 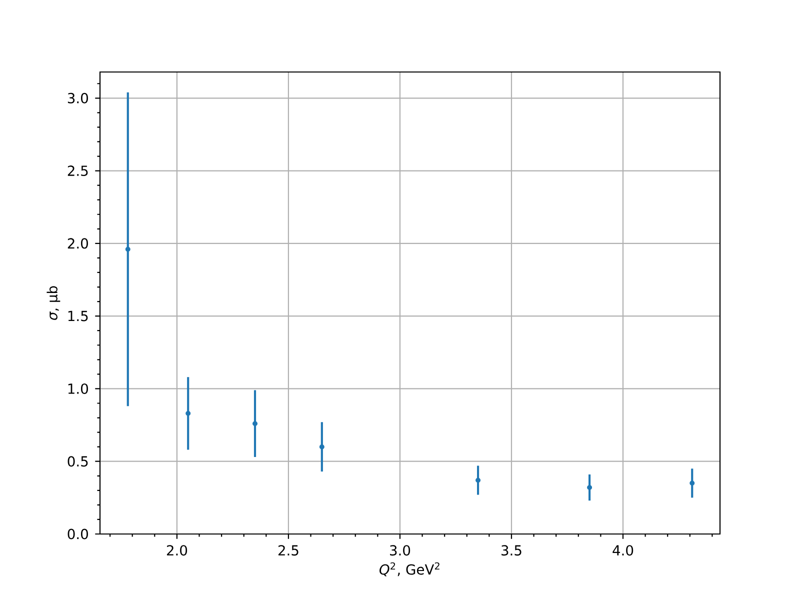 What do you see at coordinates (410, 569) in the screenshot?
I see `x-axis-title: Q$^{2}$, GeV$^{2}$` at bounding box center [410, 569].